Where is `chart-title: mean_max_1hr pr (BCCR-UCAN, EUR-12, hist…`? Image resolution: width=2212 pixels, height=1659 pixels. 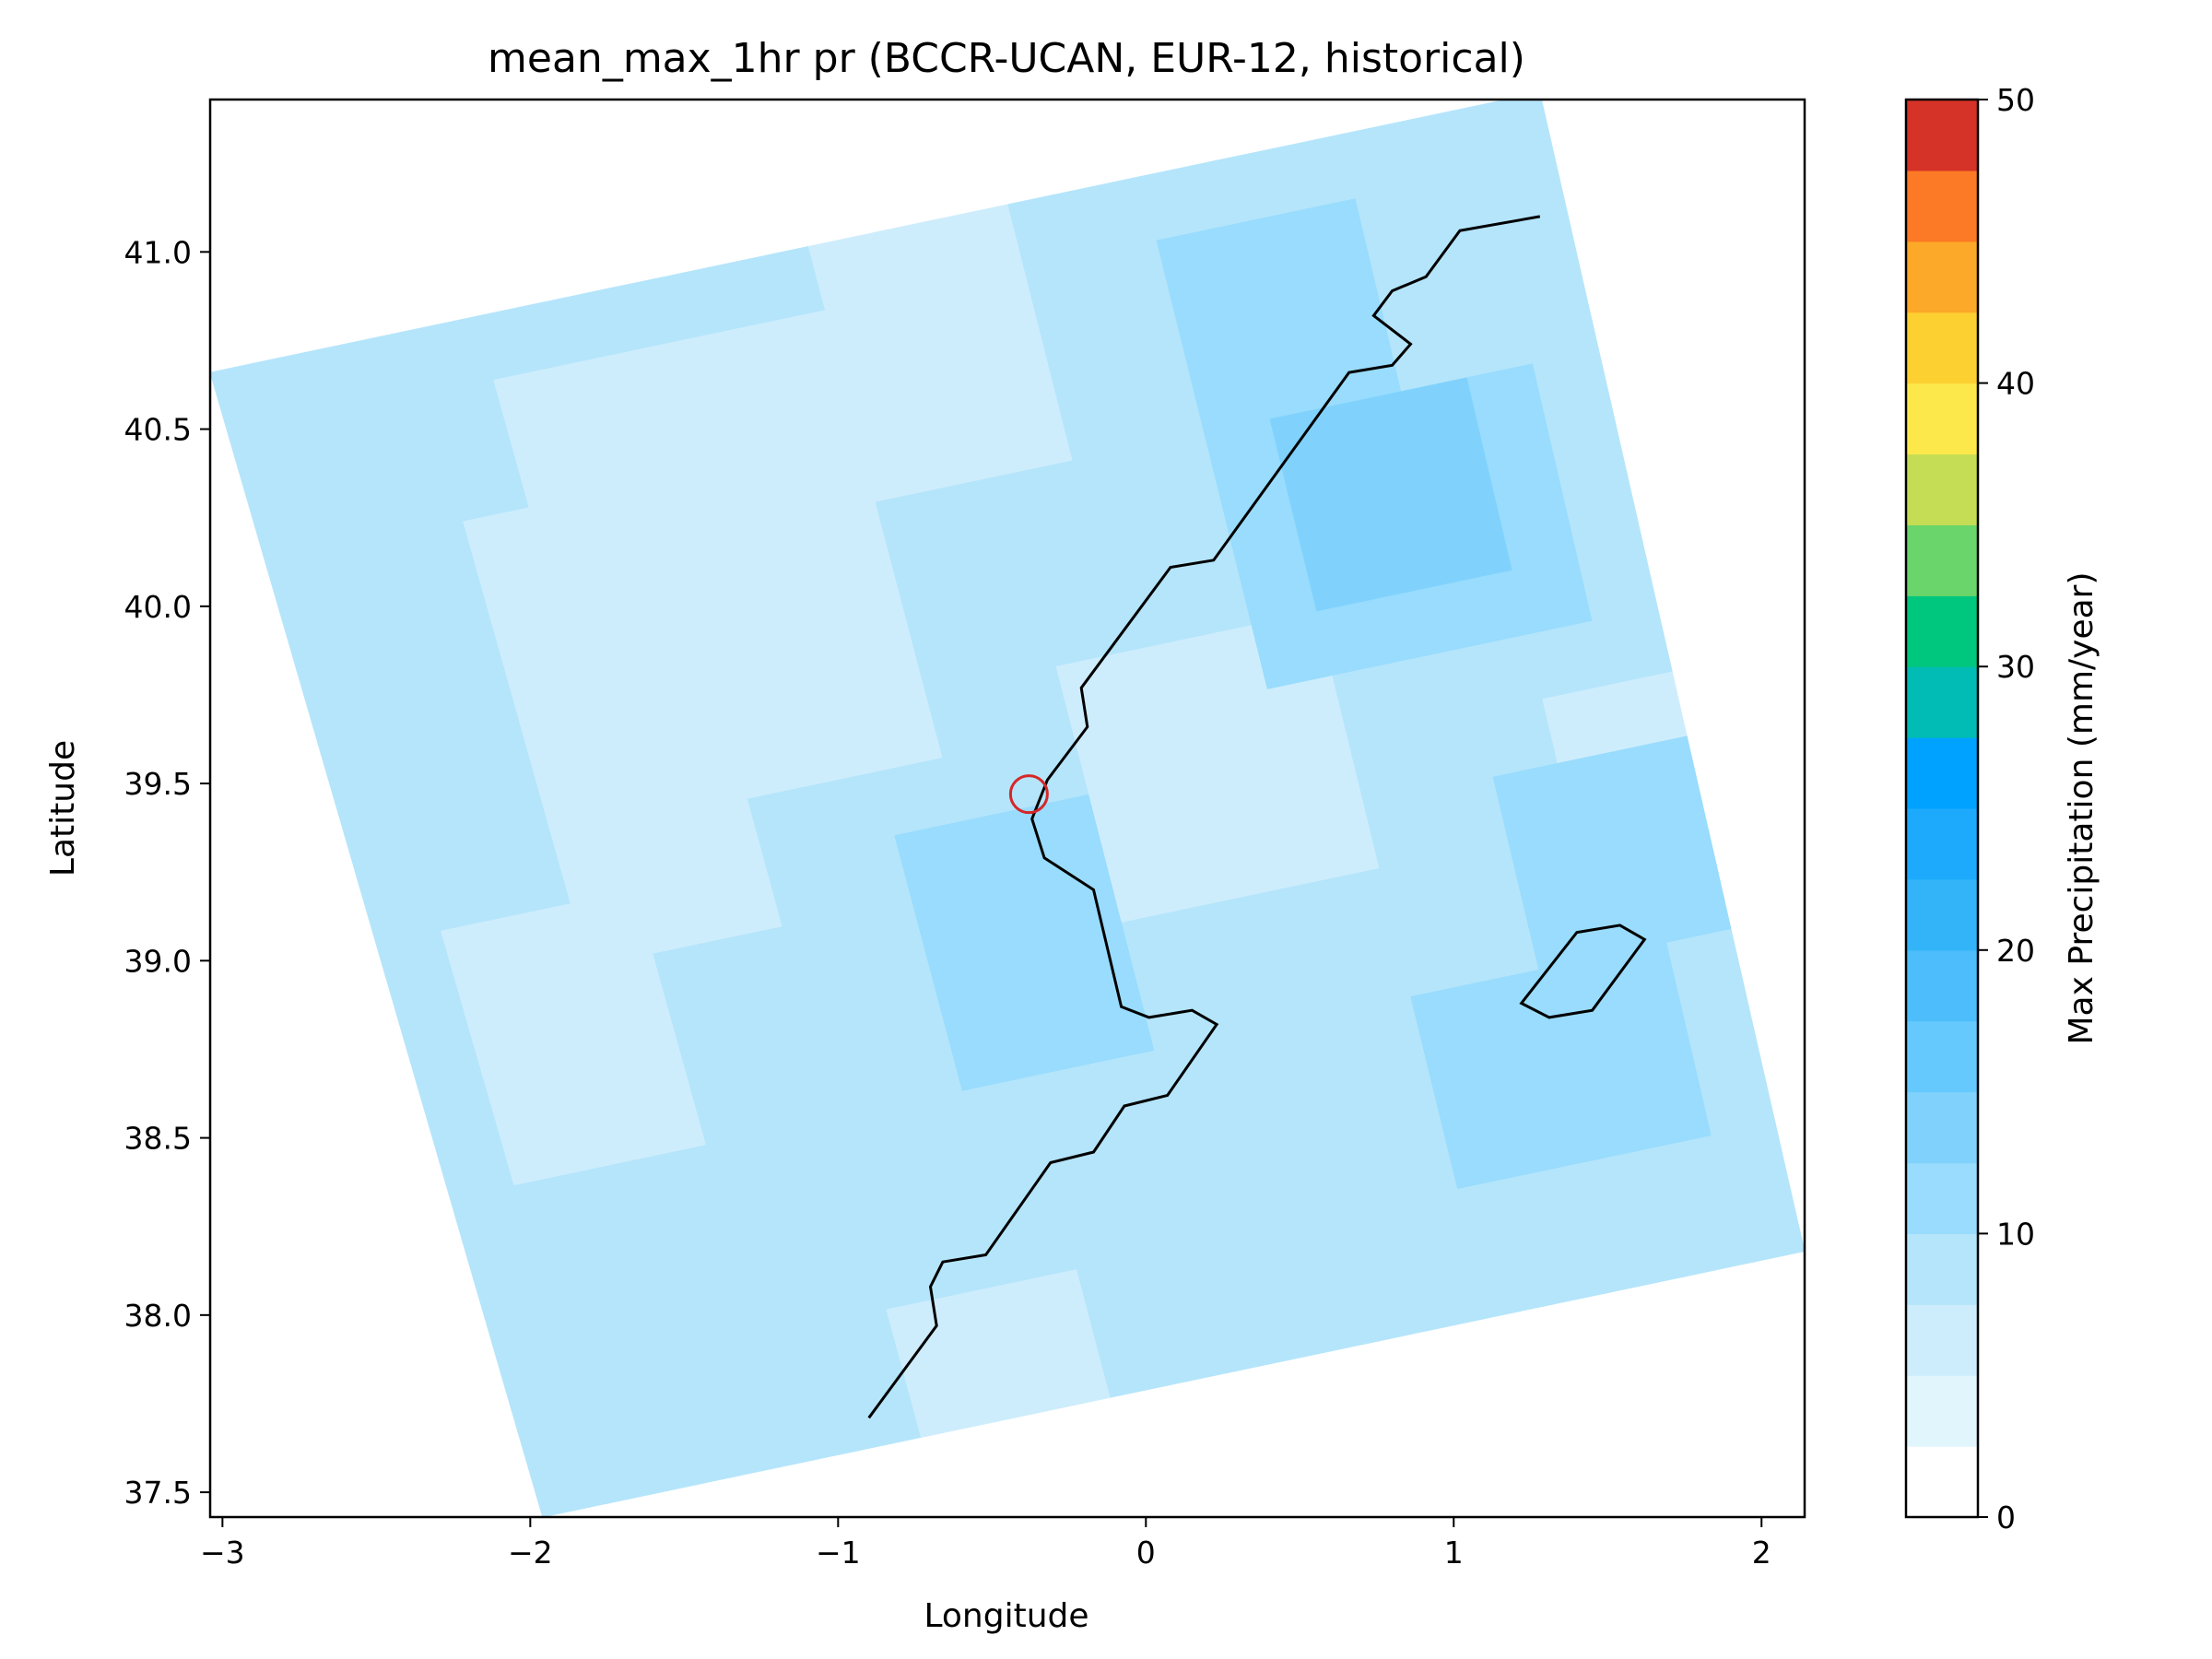 chart-title: mean_max_1hr pr (BCCR-UCAN, EUR-12, hist… is located at coordinates (1006, 58).